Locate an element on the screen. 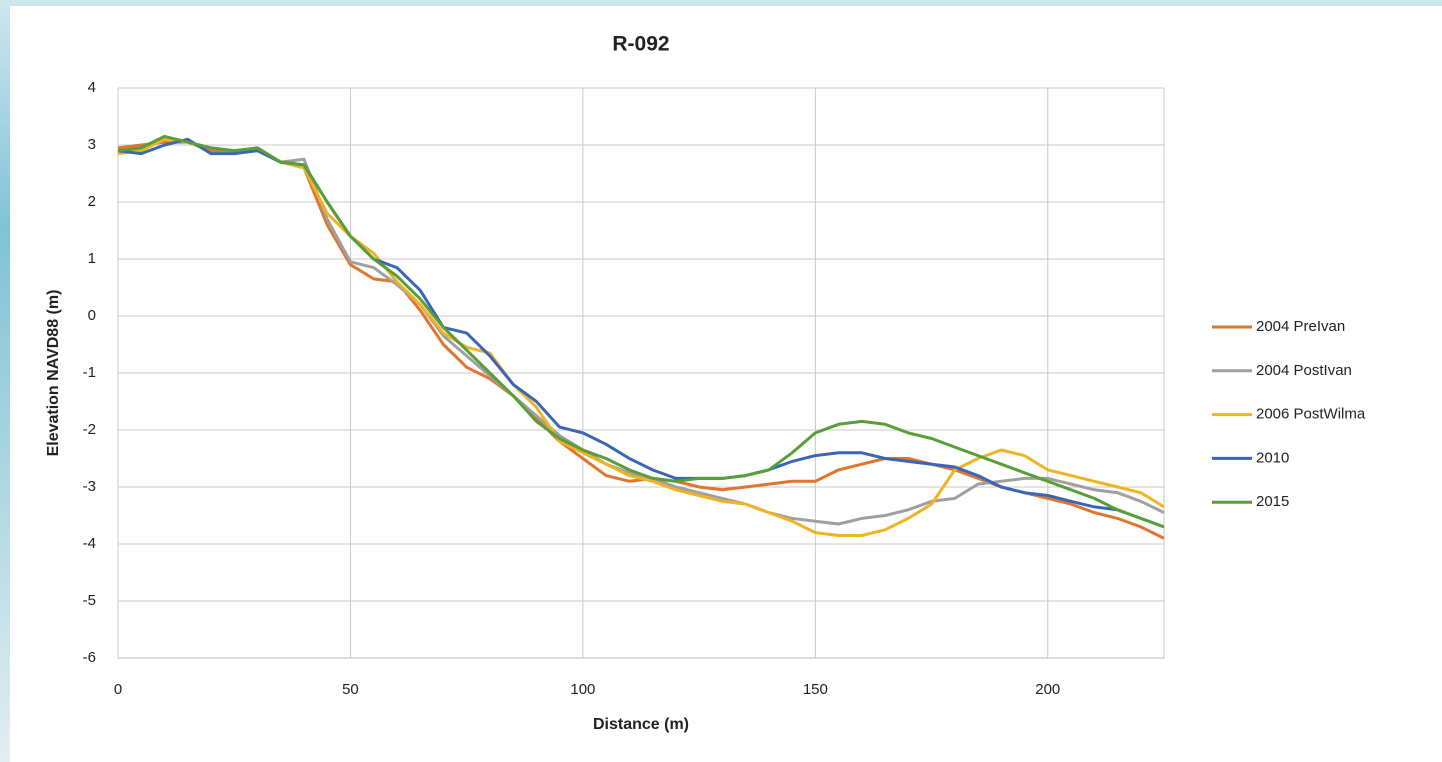 Image resolution: width=1442 pixels, height=762 pixels. legend-label: 2004 PreIvan is located at coordinates (1300, 326).